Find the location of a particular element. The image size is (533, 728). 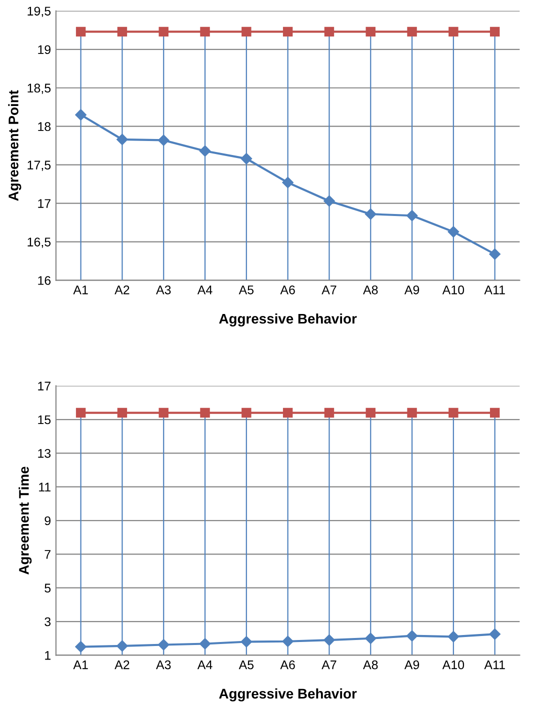

y-tick-label: 19,5 is located at coordinates (39, 12).